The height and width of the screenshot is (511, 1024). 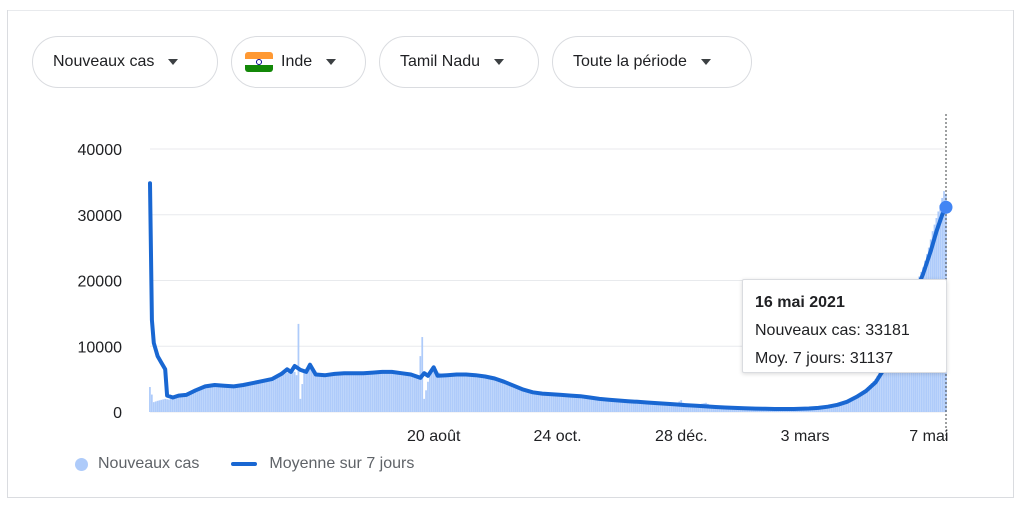 I want to click on chart-legend: Nouveaux cas Moyenne sur 7 jours, so click(x=244, y=464).